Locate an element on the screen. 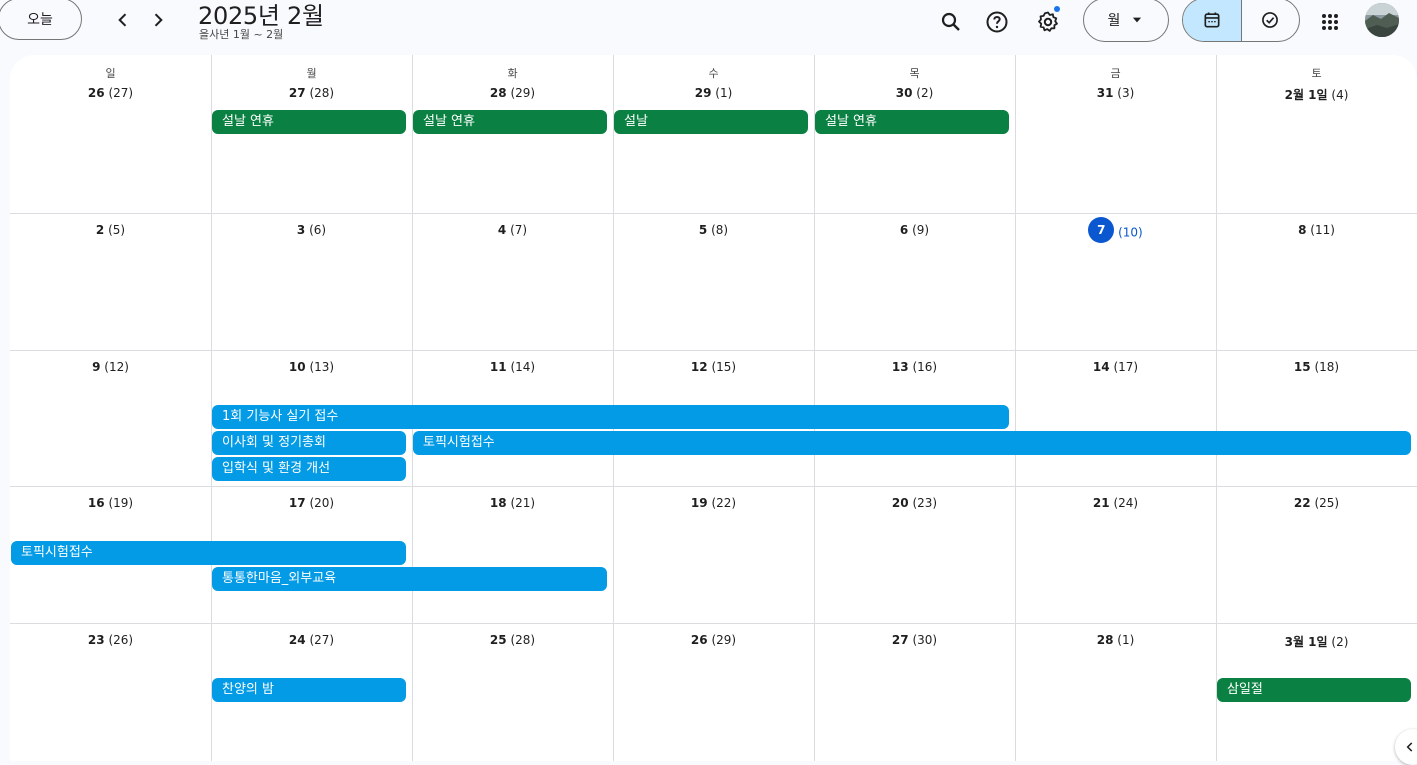 The width and height of the screenshot is (1417, 765). event-chip: 삼일절 is located at coordinates (1314, 690).